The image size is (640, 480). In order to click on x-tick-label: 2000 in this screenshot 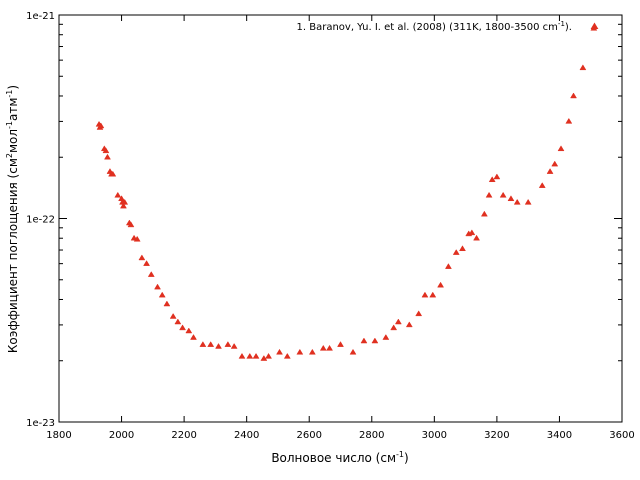, I will do `click(121, 435)`.